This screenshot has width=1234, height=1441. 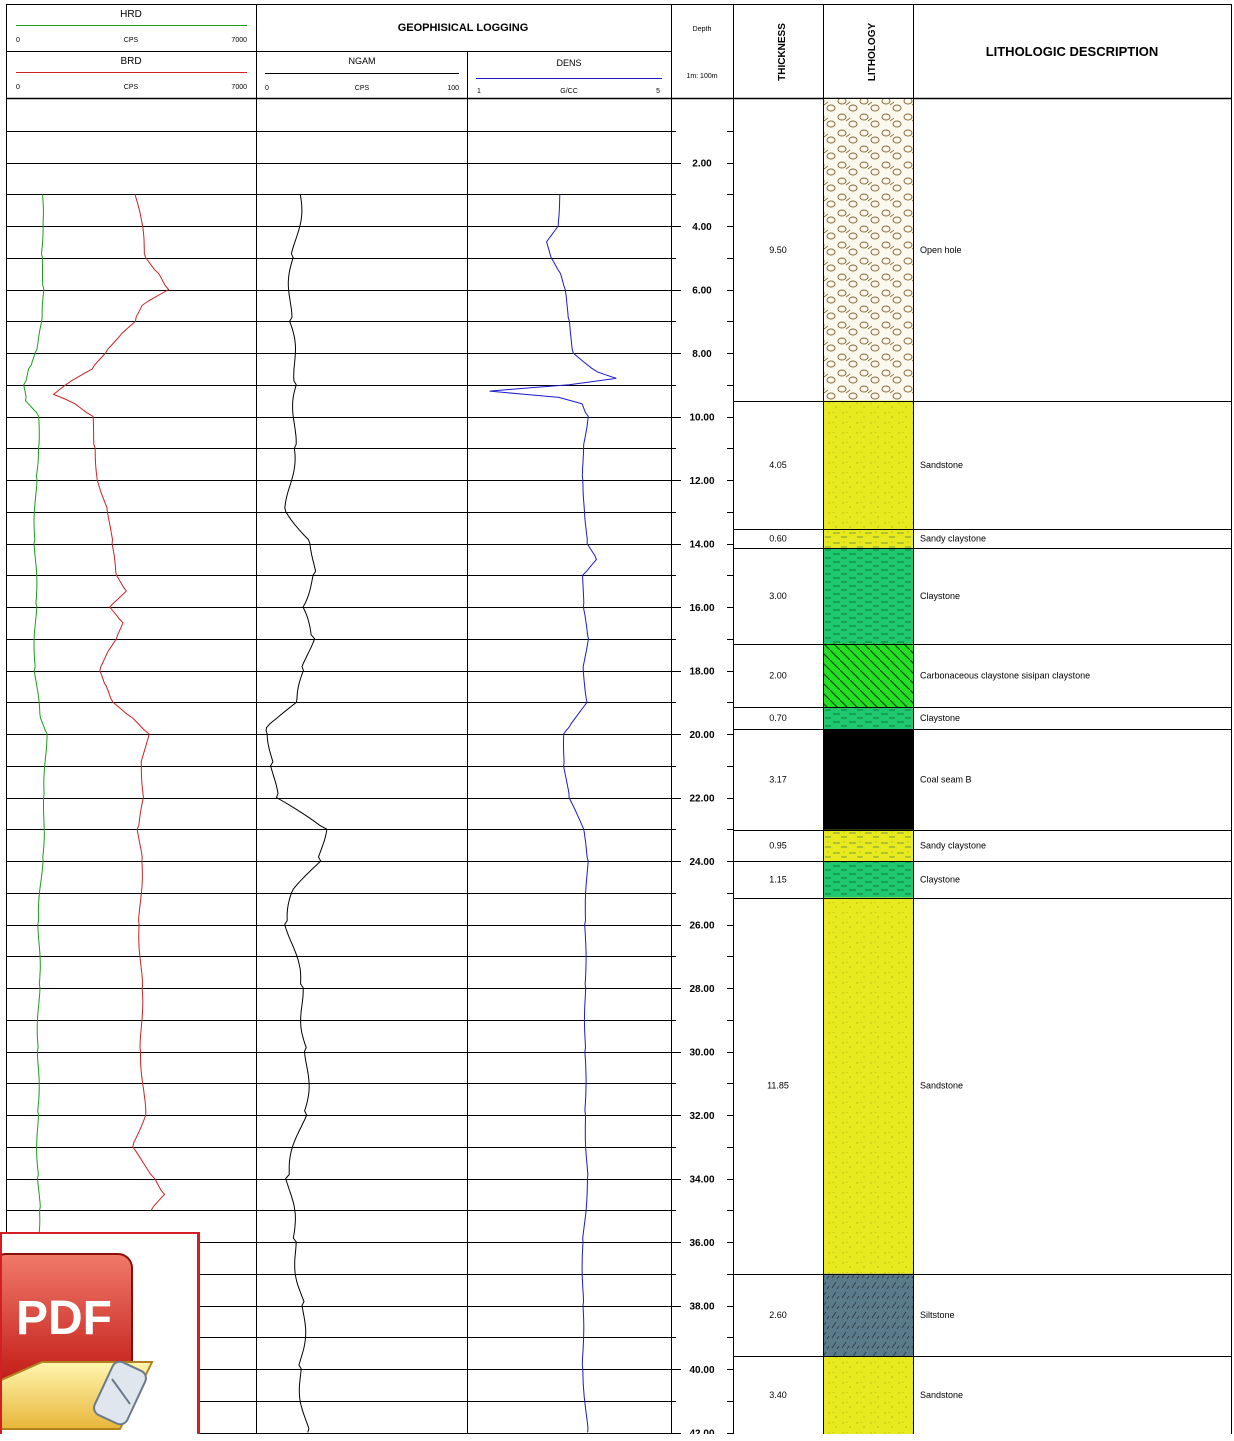 What do you see at coordinates (778, 539) in the screenshot?
I see `layer-thickness: 0.60` at bounding box center [778, 539].